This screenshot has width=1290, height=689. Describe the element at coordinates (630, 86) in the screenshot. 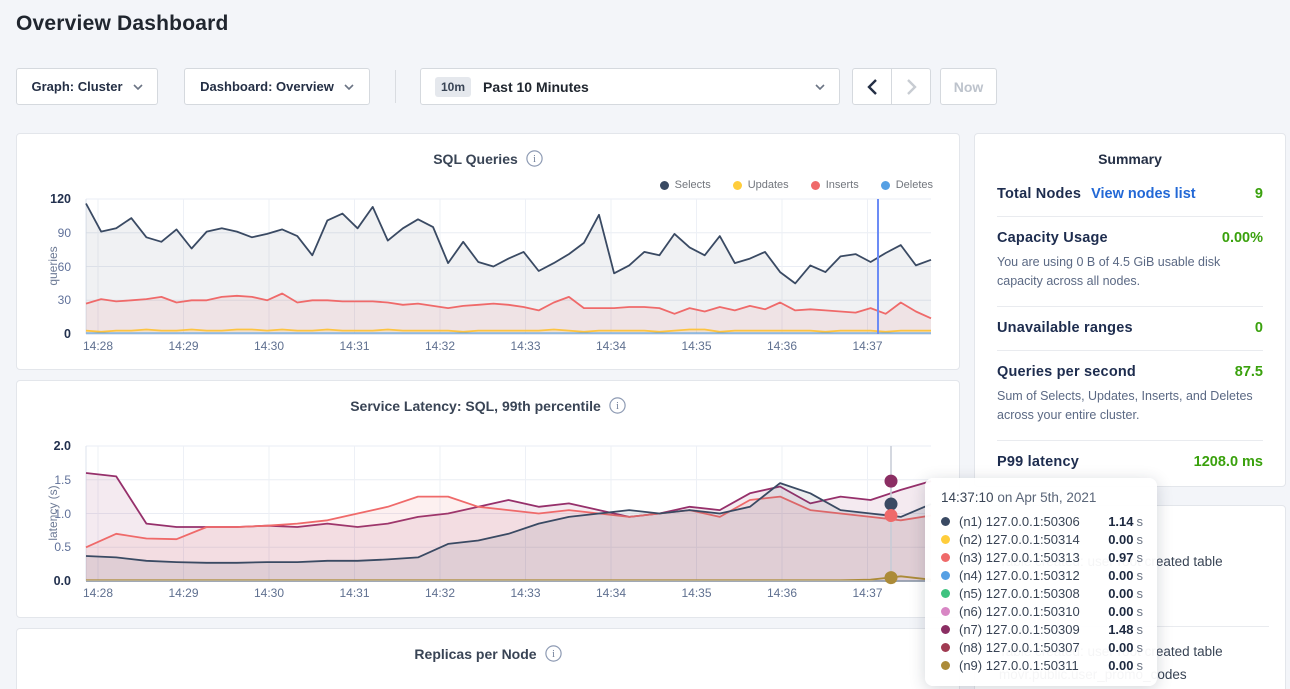

I see `time-range-dropdown: 10m Past 10 Minutes` at that location.